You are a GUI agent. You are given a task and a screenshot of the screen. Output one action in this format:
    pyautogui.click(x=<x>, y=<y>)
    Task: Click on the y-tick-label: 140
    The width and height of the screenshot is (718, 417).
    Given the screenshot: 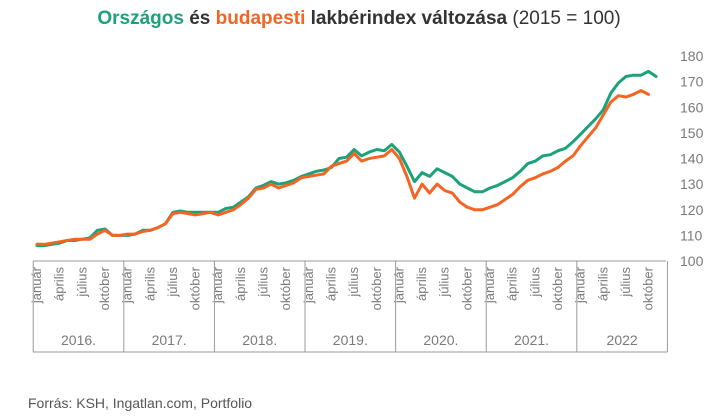 What is the action you would take?
    pyautogui.click(x=692, y=159)
    